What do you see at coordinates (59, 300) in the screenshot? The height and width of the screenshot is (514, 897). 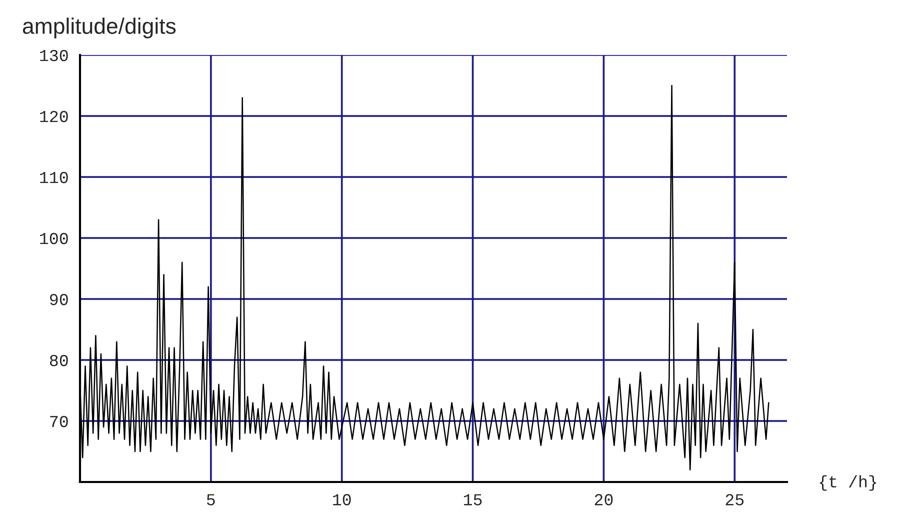 I see `y-tick-label: 90` at bounding box center [59, 300].